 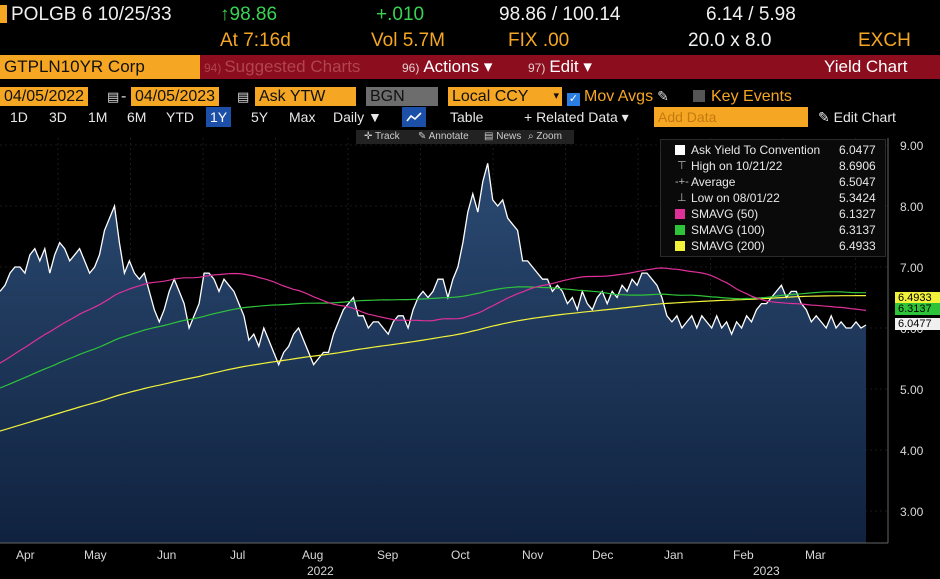 What do you see at coordinates (243, 96) in the screenshot?
I see `end-calendar-icon: ▤` at bounding box center [243, 96].